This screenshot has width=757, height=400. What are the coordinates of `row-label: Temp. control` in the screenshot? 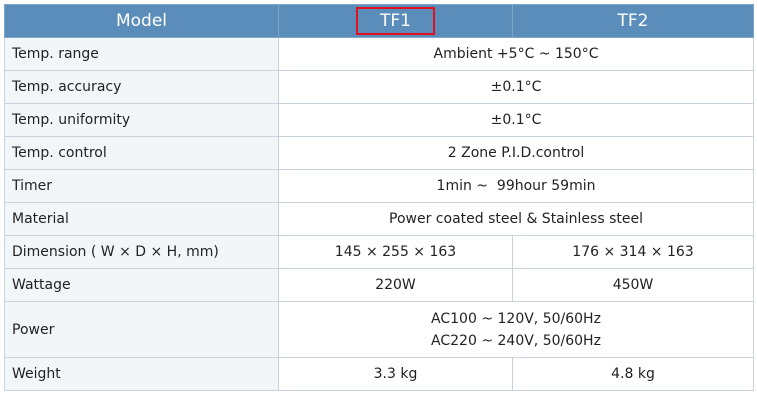 It's located at (141, 153).